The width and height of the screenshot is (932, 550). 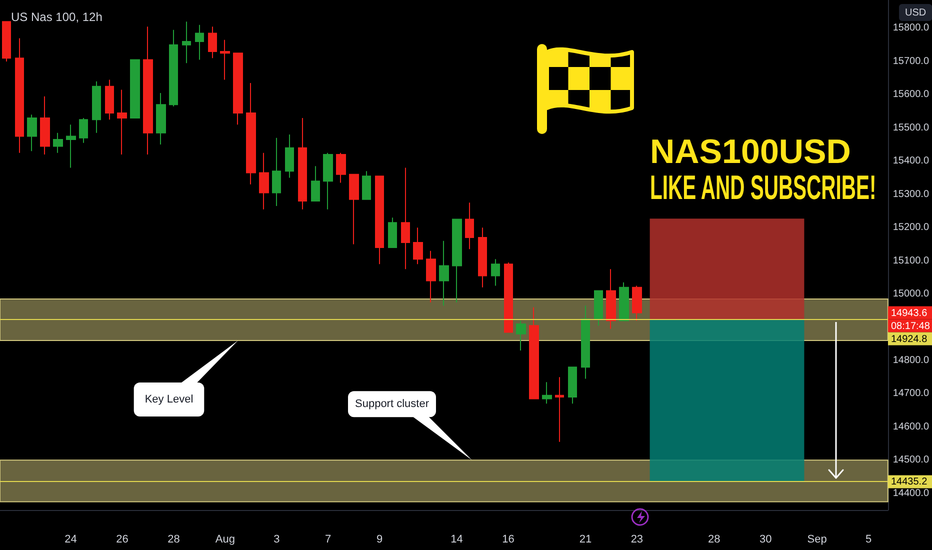 What do you see at coordinates (379, 540) in the screenshot?
I see `x-tick-label: 9` at bounding box center [379, 540].